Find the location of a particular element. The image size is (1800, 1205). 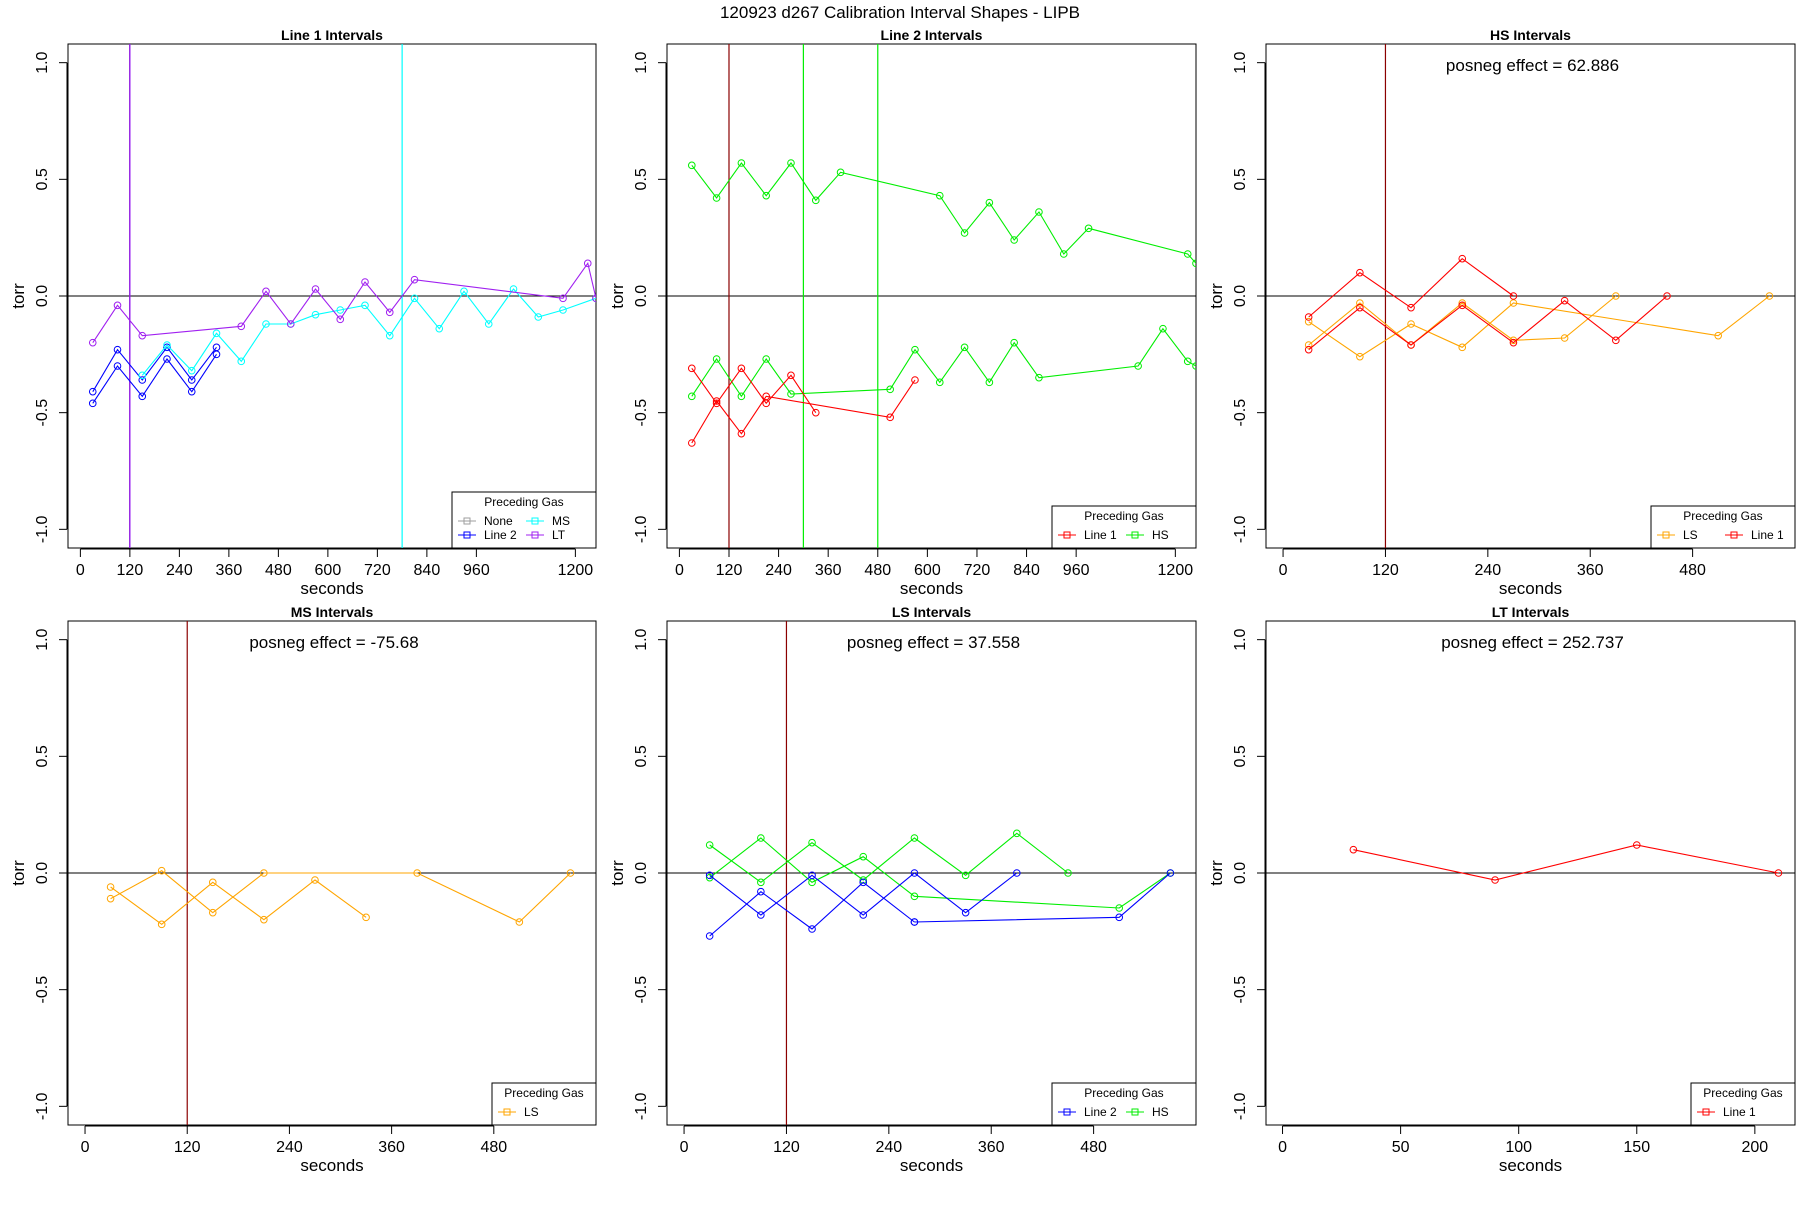

legend-entry-label: Line 2 is located at coordinates (1100, 1112).